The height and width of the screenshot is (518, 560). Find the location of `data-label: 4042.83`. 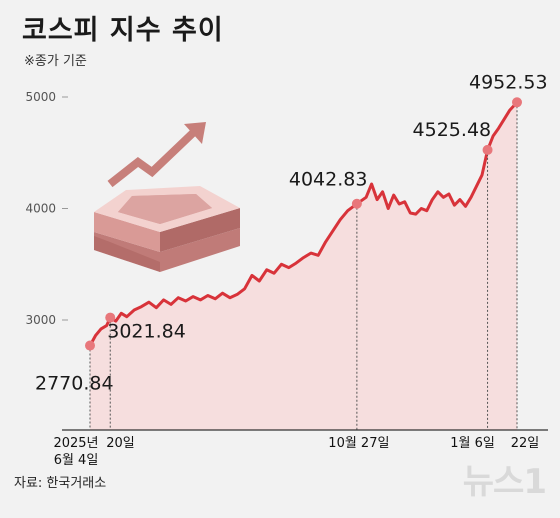

data-label: 4042.83 is located at coordinates (328, 180).